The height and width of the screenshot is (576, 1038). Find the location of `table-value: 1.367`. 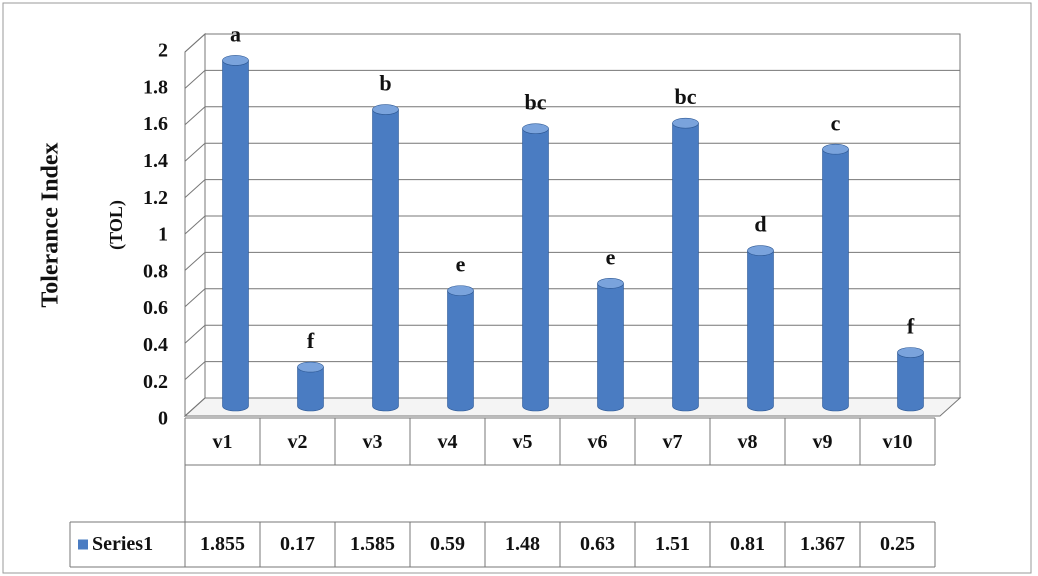

table-value: 1.367 is located at coordinates (822, 544).